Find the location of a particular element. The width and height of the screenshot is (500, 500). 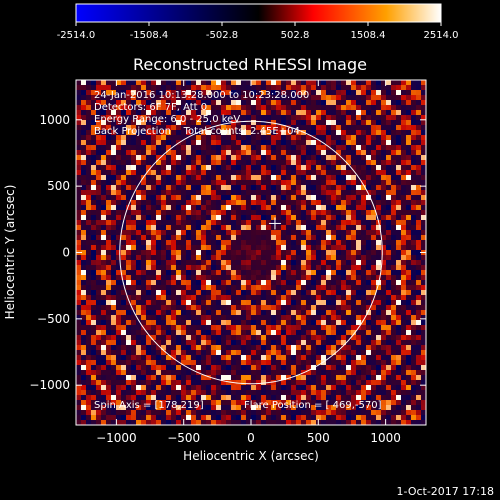

colorbar-gradient is located at coordinates (258, 13).